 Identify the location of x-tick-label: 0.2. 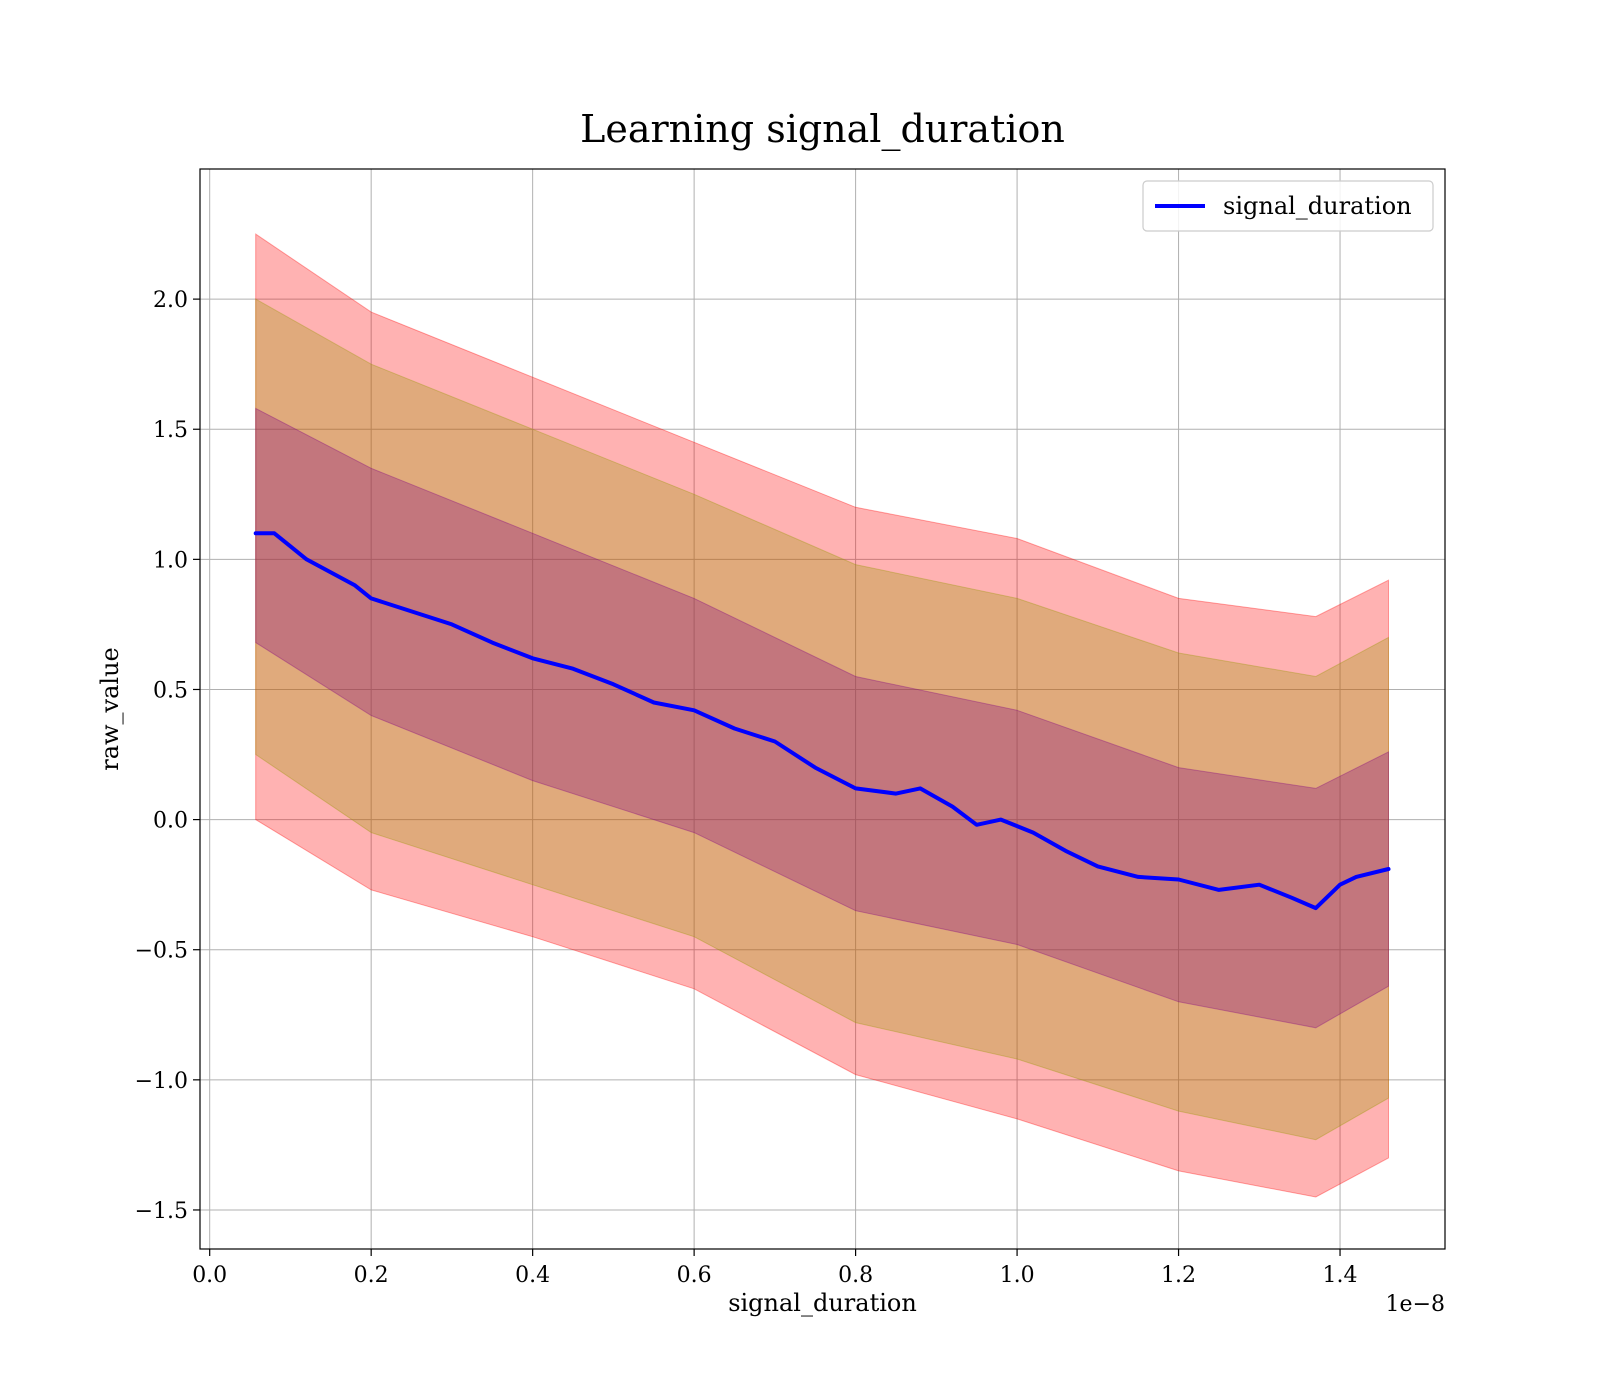
(371, 1275).